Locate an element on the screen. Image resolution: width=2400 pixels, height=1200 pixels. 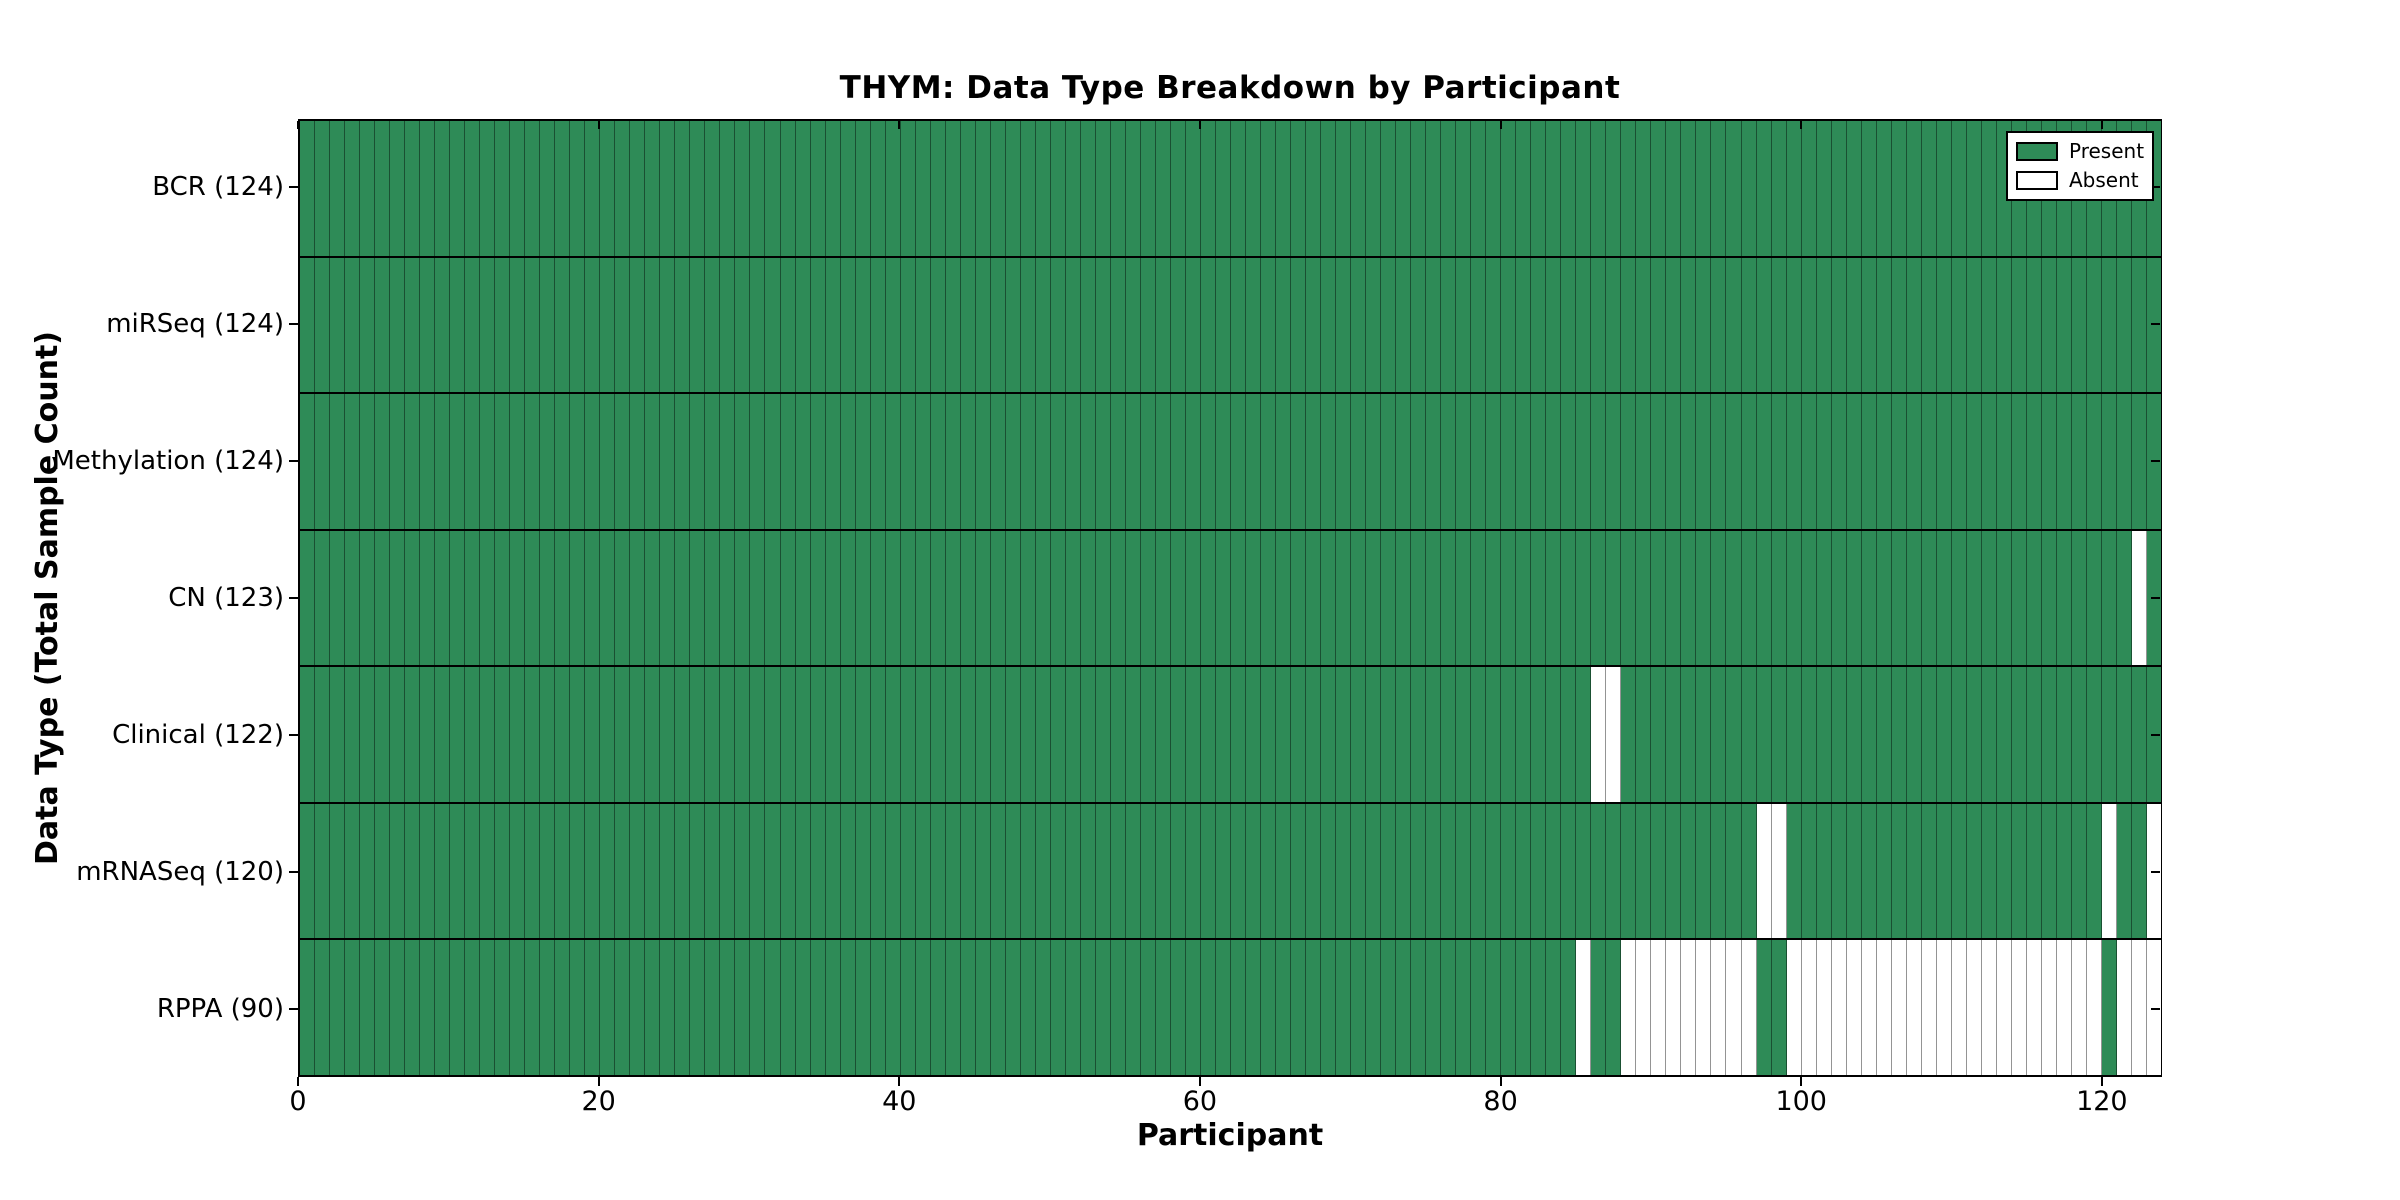
y-tick-mark is located at coordinates (293, 871).